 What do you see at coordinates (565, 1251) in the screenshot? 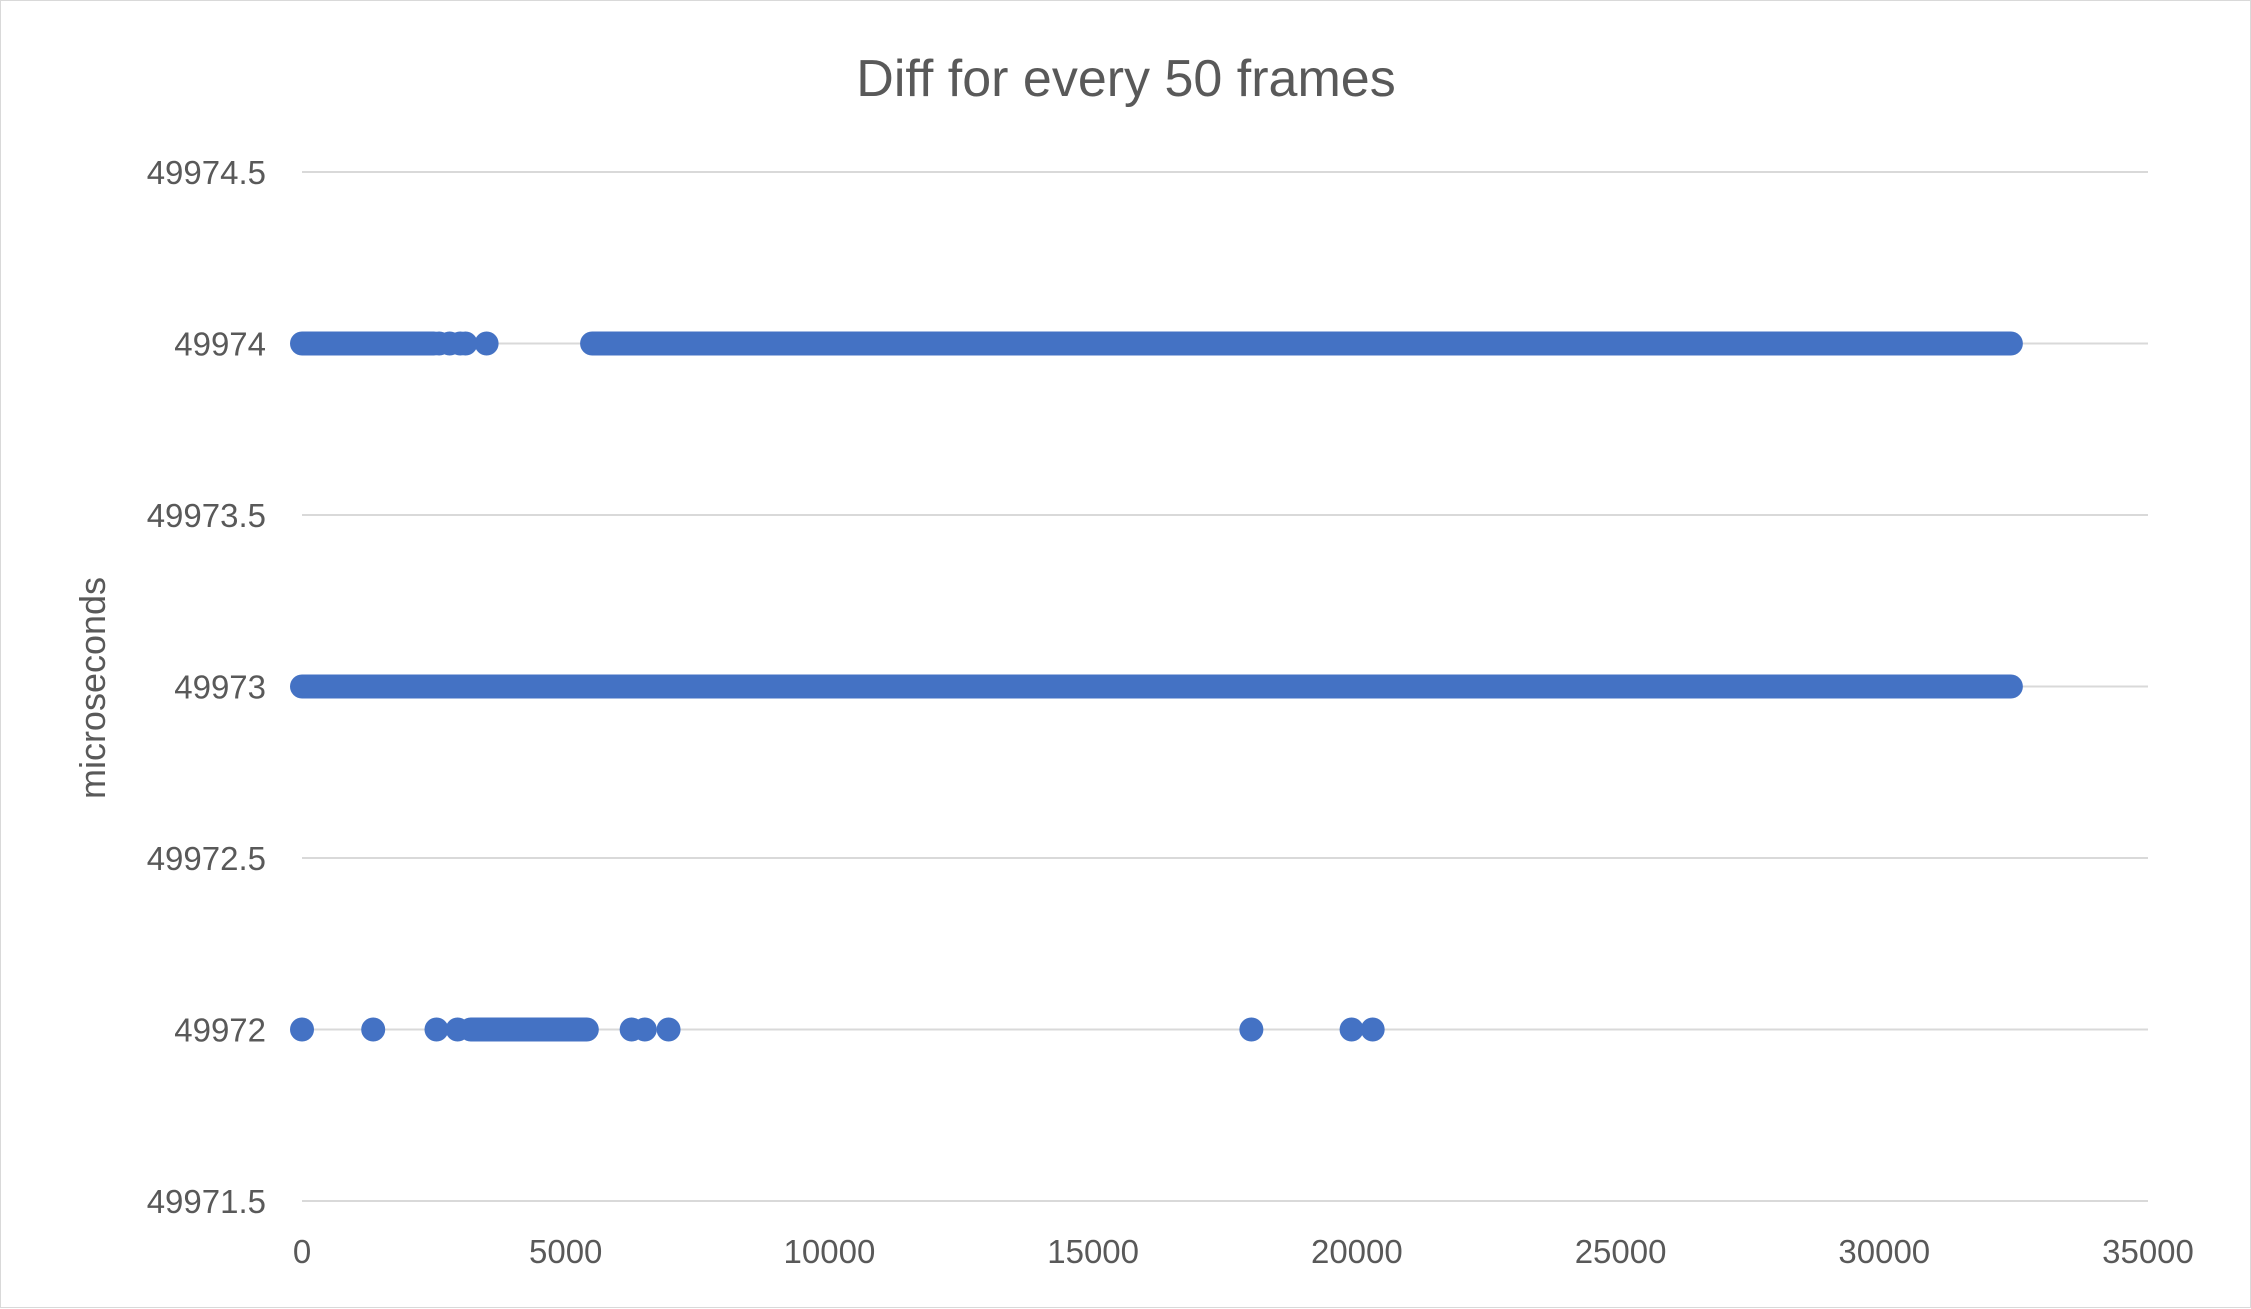
I see `x-tick-label: 5000` at bounding box center [565, 1251].